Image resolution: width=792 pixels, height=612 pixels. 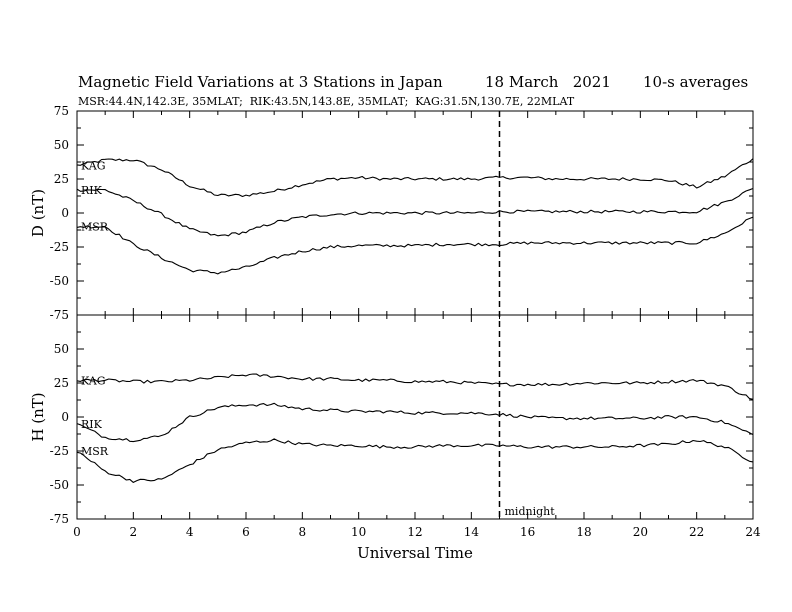 What do you see at coordinates (583, 532) in the screenshot?
I see `x-tick-label: 18` at bounding box center [583, 532].